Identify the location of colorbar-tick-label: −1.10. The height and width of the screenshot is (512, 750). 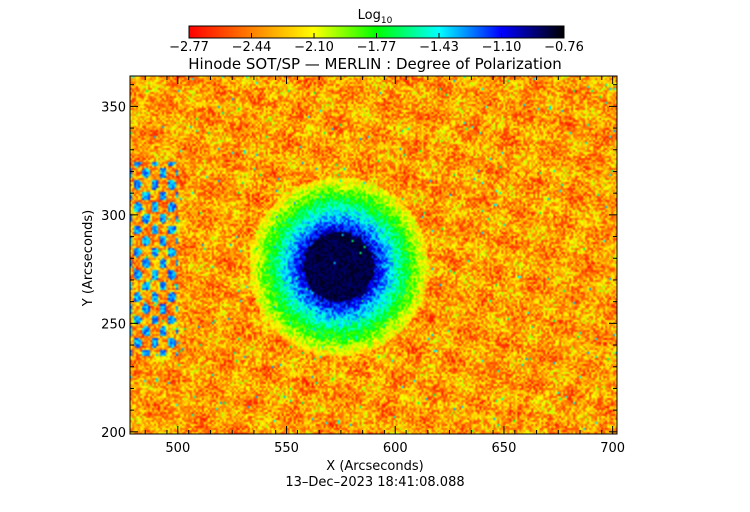
(502, 47).